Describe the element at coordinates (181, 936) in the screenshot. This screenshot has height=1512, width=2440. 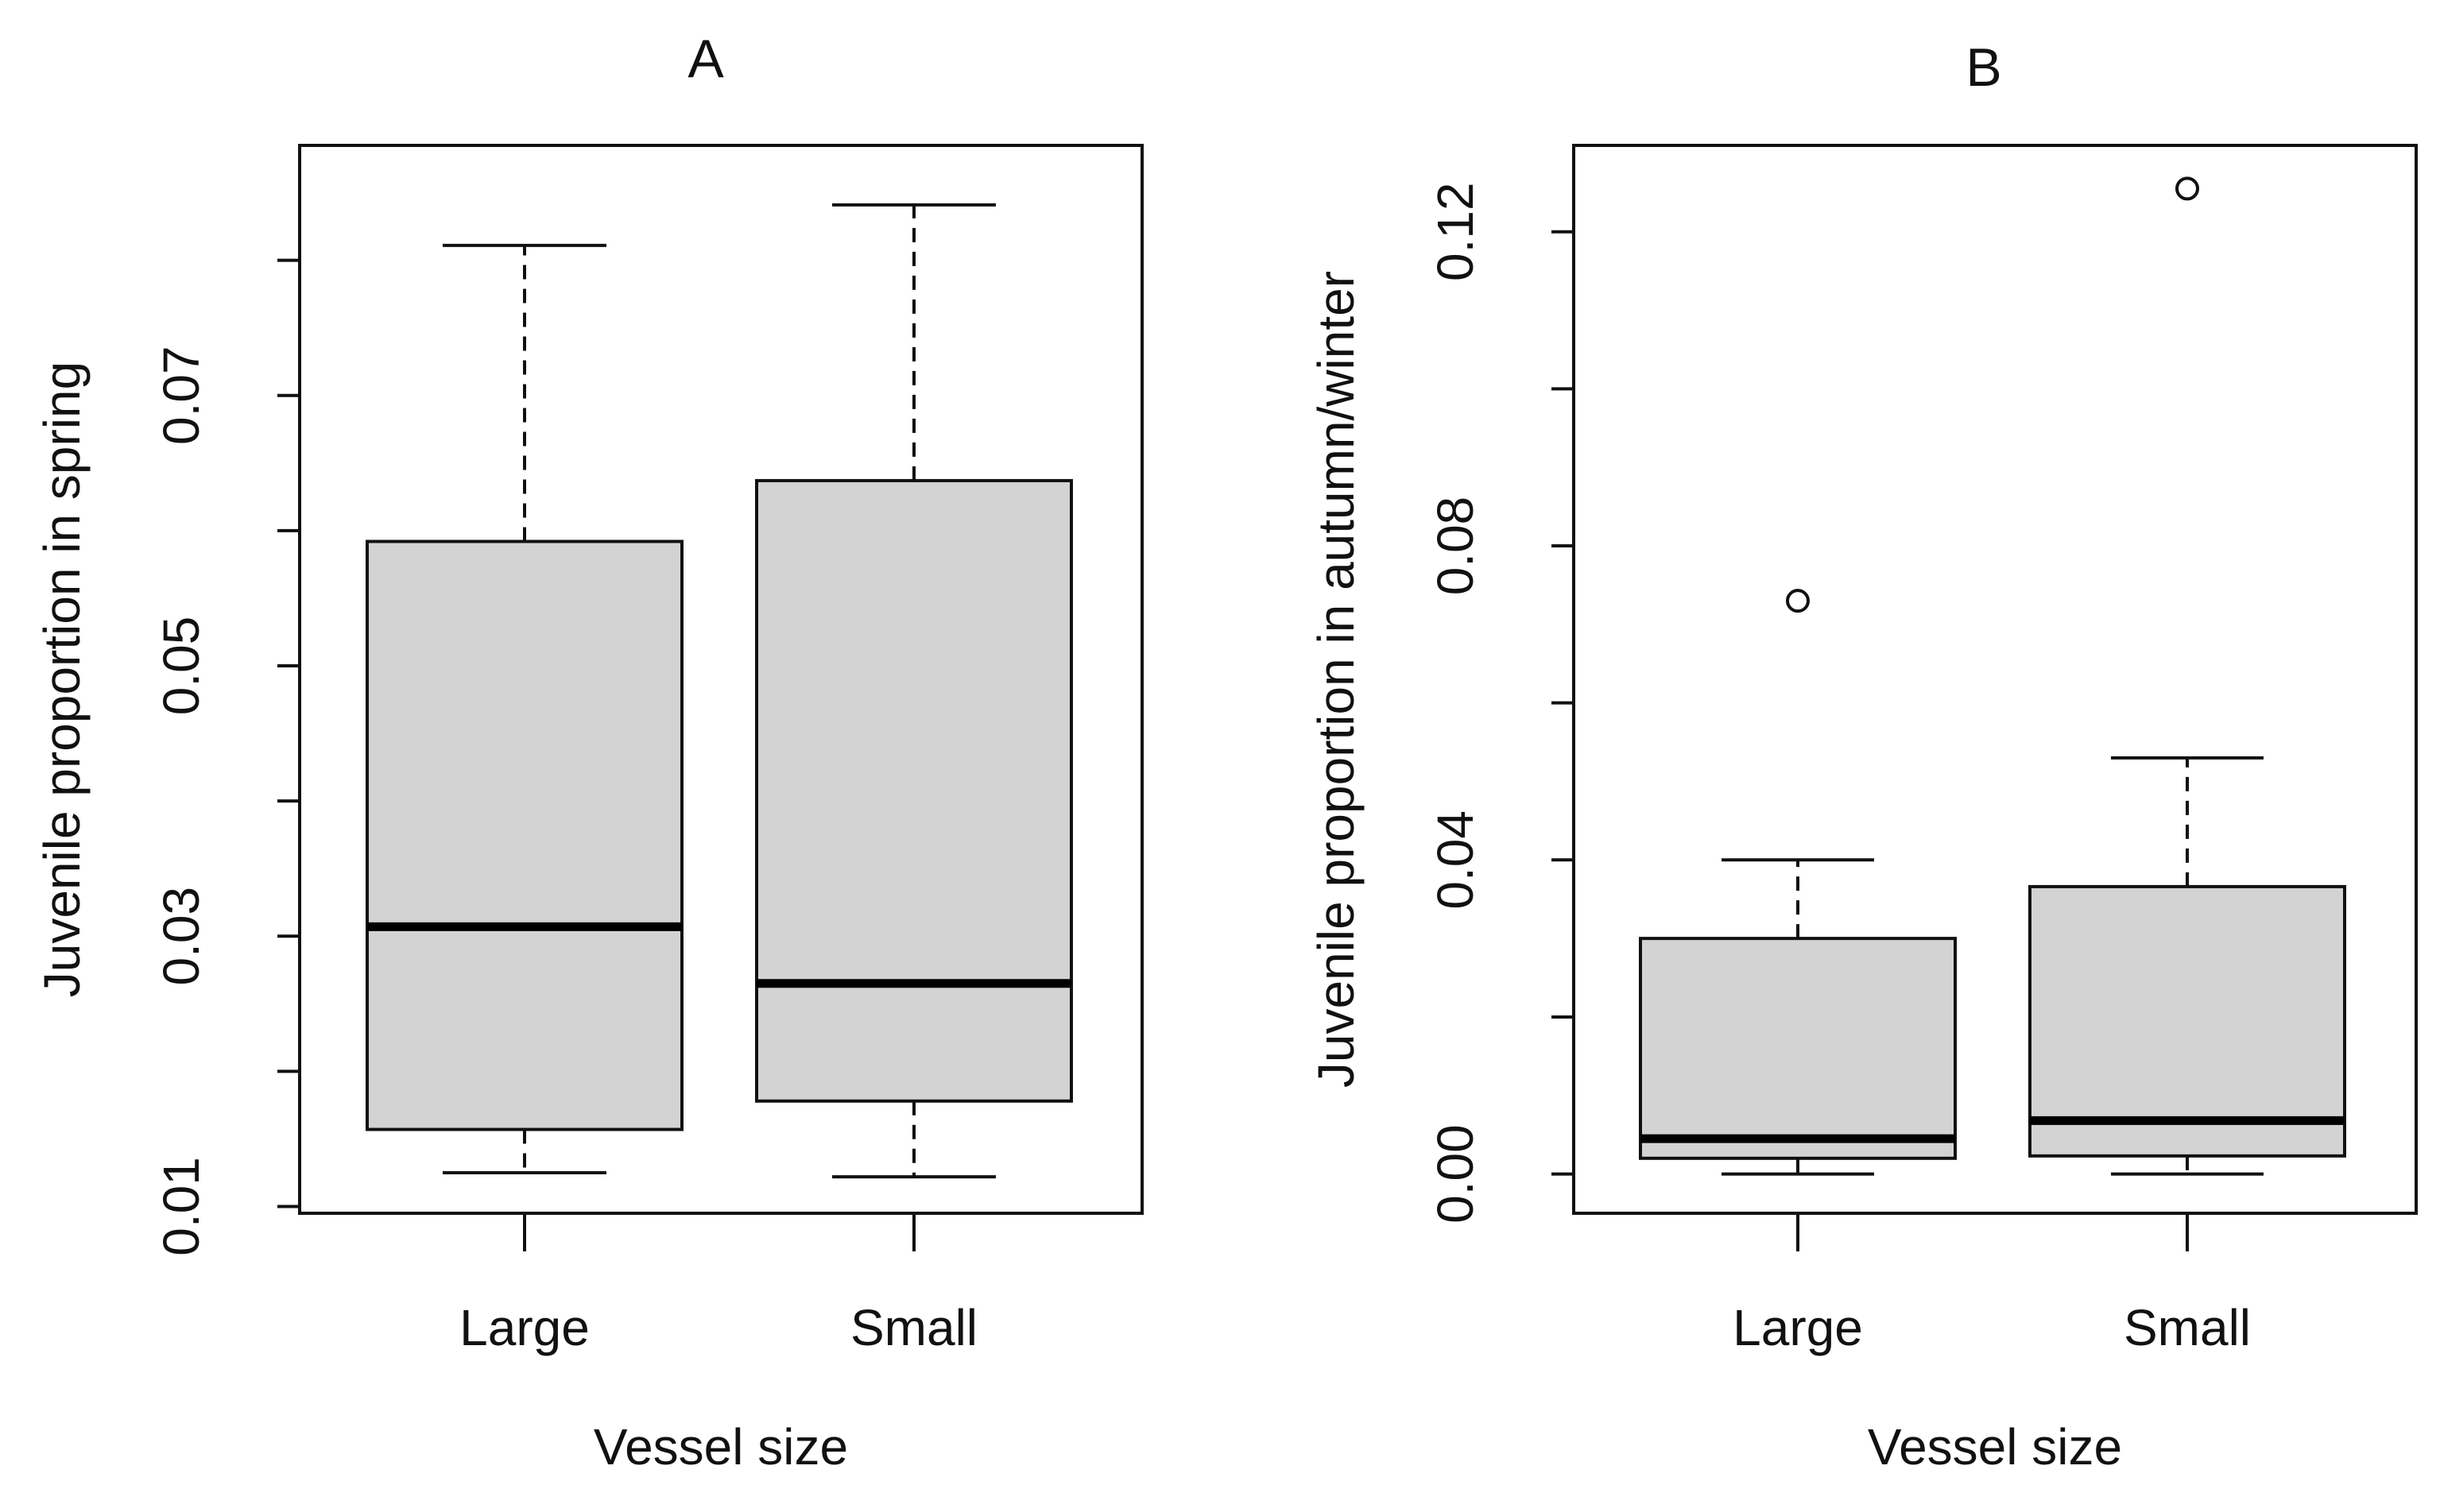
I see `y-tick-label: 0.03` at that location.